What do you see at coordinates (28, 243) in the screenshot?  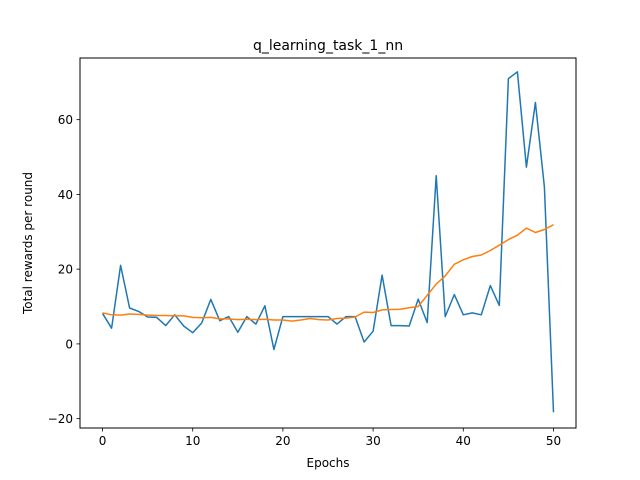 I see `y-axis-label: Total rewards per round` at bounding box center [28, 243].